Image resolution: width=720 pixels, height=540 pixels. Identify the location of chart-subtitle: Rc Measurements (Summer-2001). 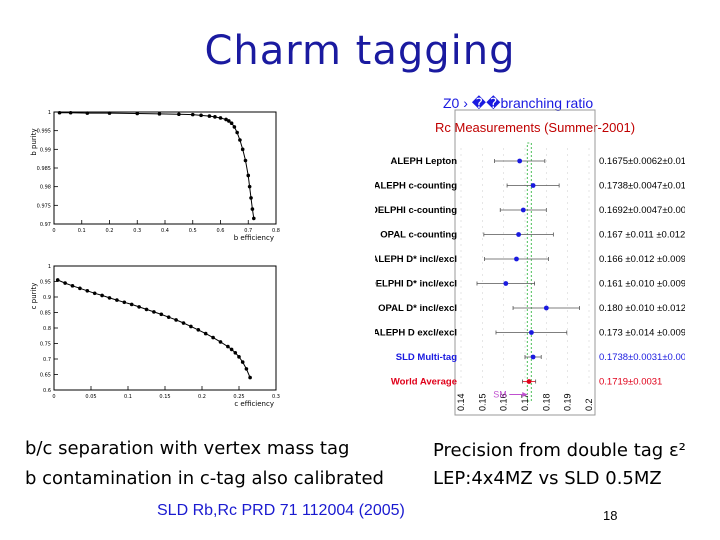
(535, 127).